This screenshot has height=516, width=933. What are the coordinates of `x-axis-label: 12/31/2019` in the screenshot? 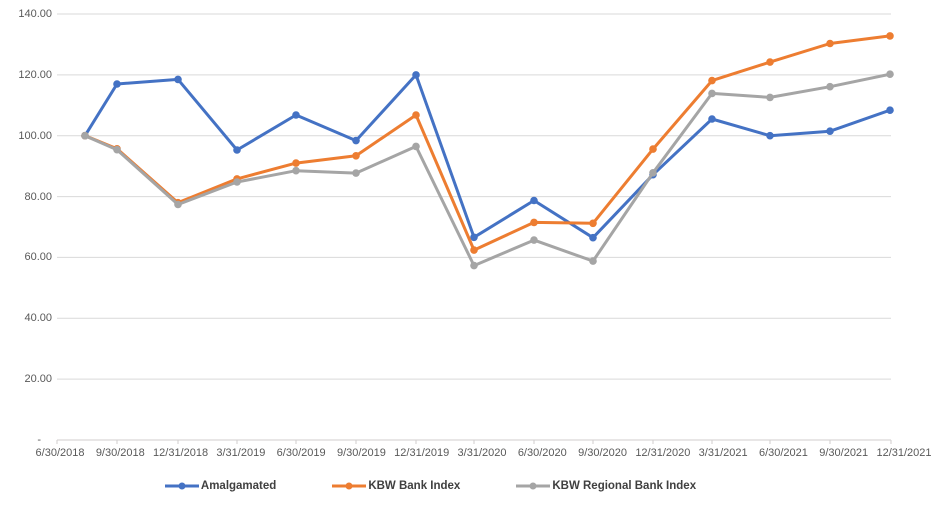 It's located at (422, 453).